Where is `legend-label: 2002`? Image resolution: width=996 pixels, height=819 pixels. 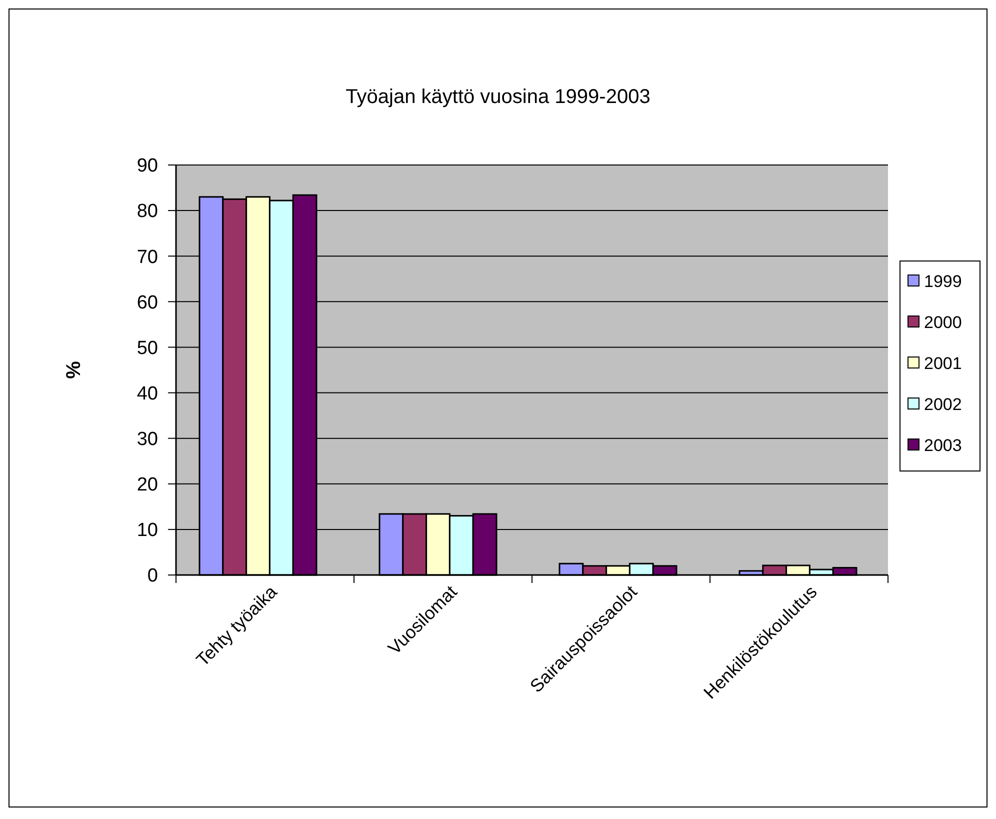 legend-label: 2002 is located at coordinates (943, 404).